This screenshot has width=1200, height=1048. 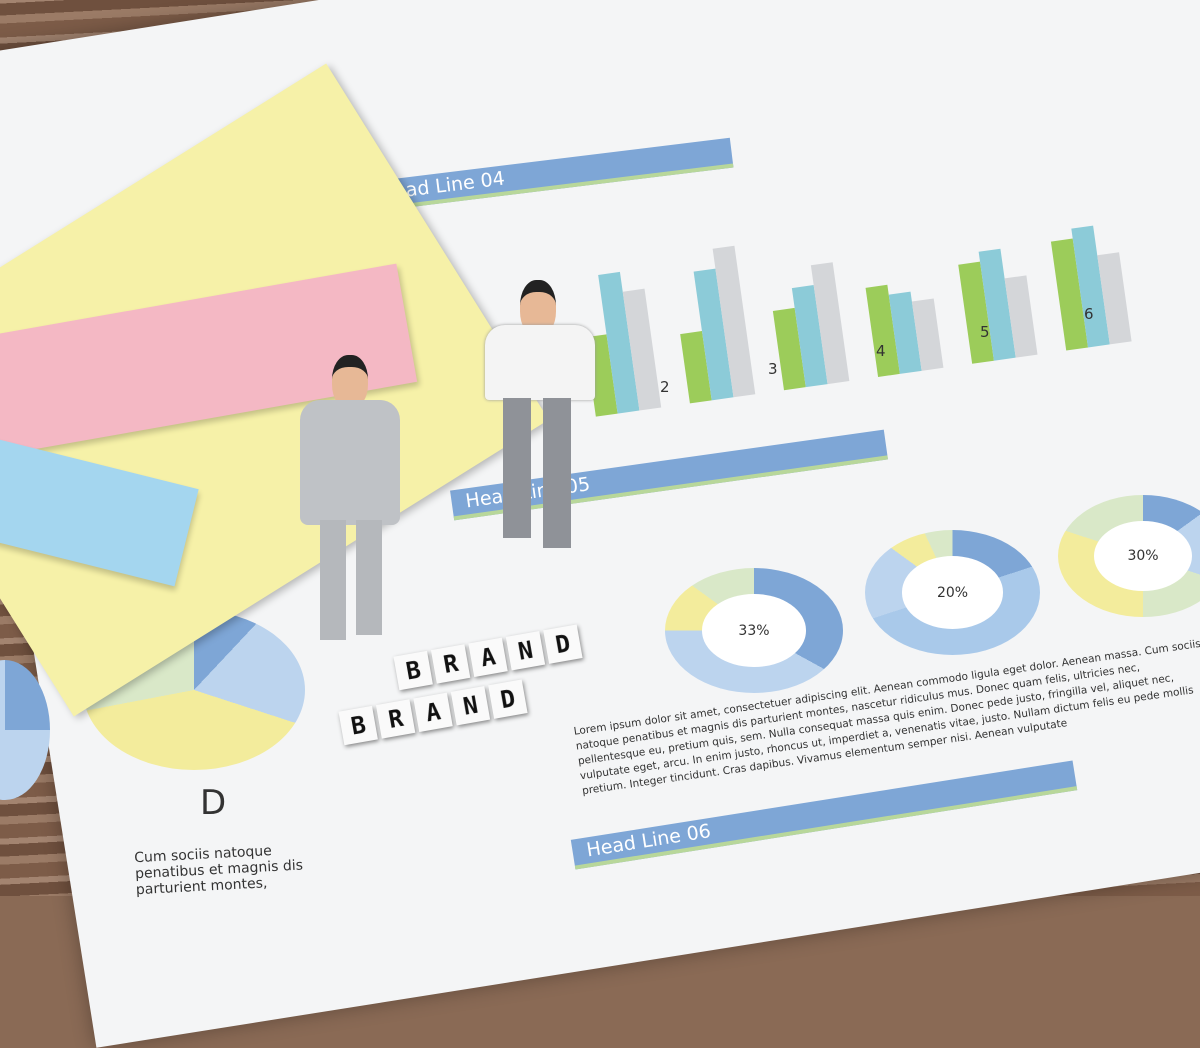 I want to click on businessman-figure-white-shirt, so click(x=540, y=425).